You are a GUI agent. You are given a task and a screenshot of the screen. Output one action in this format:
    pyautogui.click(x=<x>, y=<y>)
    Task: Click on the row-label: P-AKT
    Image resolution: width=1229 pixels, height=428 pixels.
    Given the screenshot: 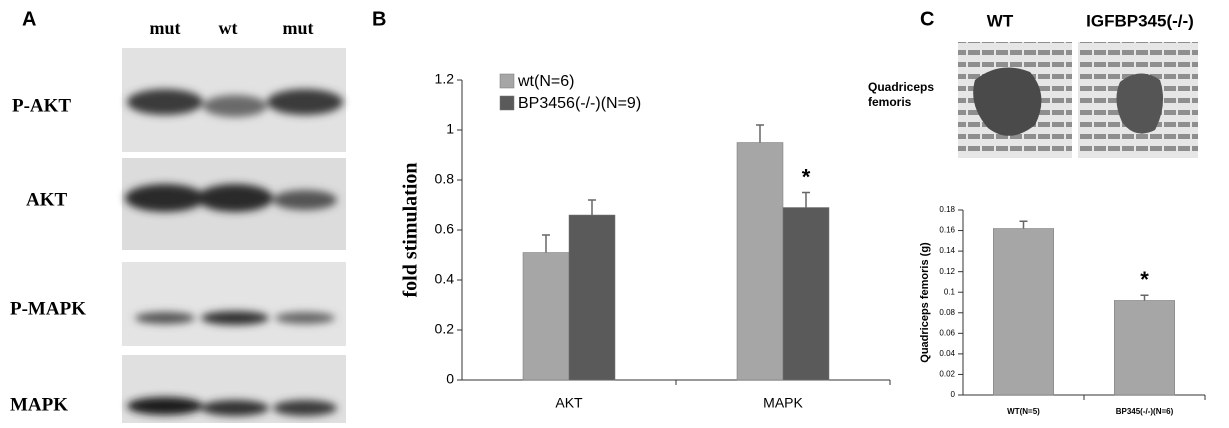 What is the action you would take?
    pyautogui.click(x=41, y=105)
    